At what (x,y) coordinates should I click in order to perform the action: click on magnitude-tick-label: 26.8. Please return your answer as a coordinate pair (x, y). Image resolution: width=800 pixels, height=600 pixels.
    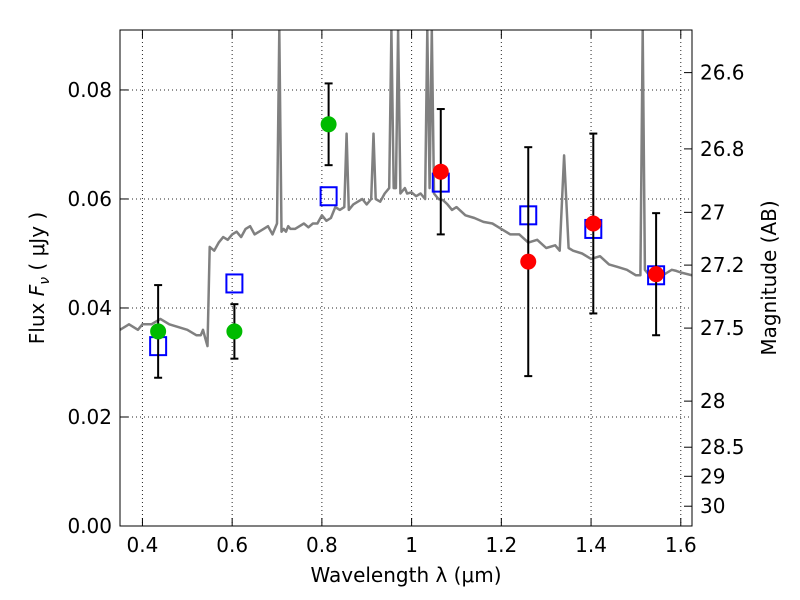
    Looking at the image, I should click on (722, 149).